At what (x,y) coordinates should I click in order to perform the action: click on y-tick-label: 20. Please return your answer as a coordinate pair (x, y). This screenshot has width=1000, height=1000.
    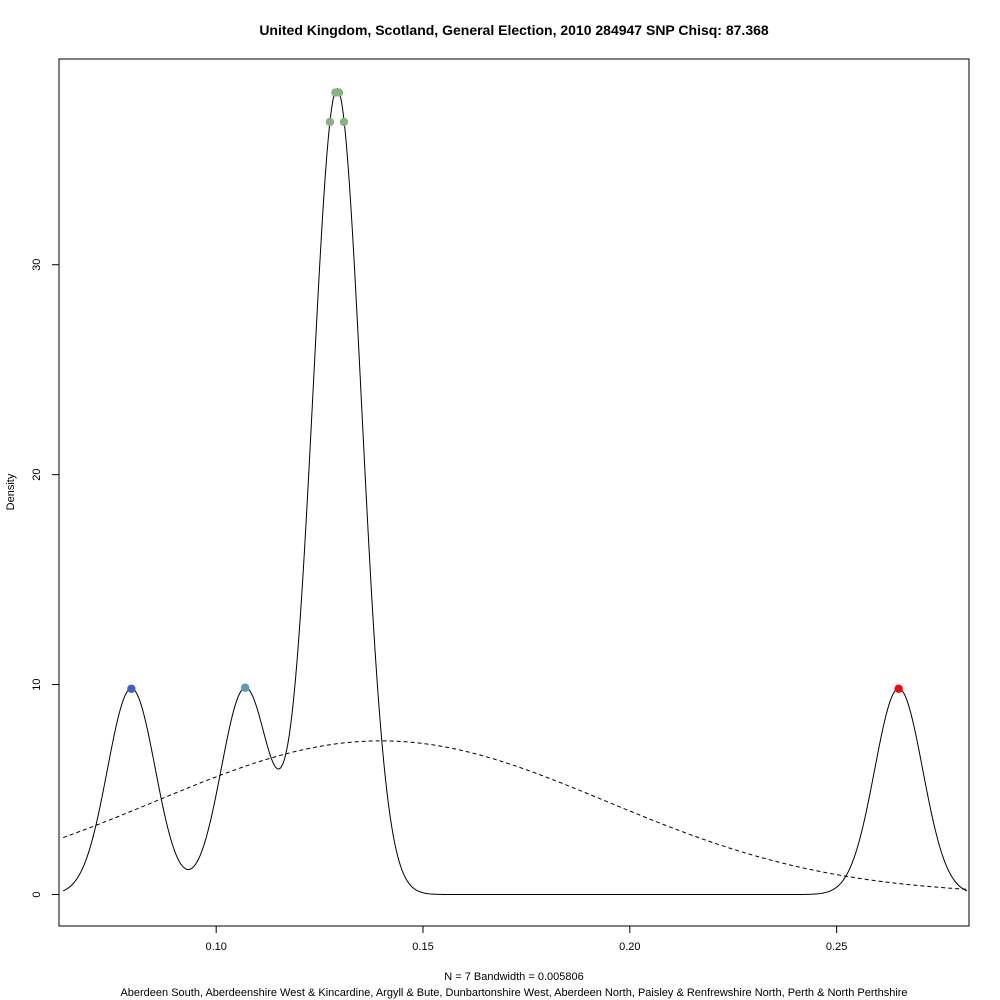
    Looking at the image, I should click on (37, 475).